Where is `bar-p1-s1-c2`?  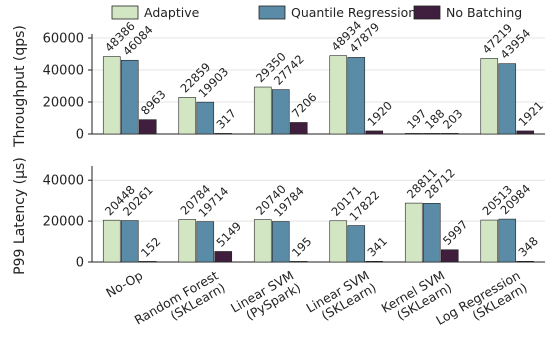 bar-p1-s1-c2 is located at coordinates (280, 242).